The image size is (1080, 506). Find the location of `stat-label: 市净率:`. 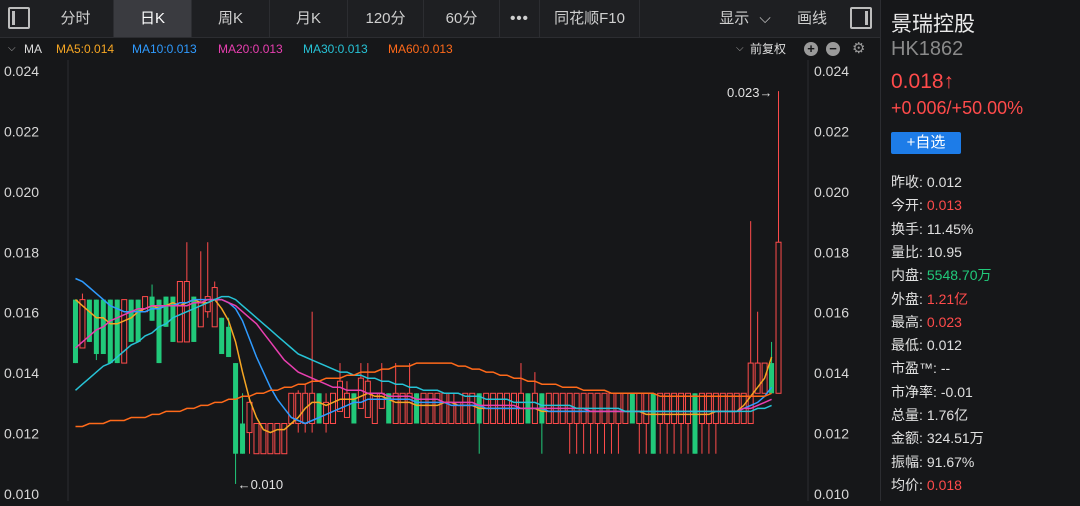

stat-label: 市净率: is located at coordinates (914, 391).